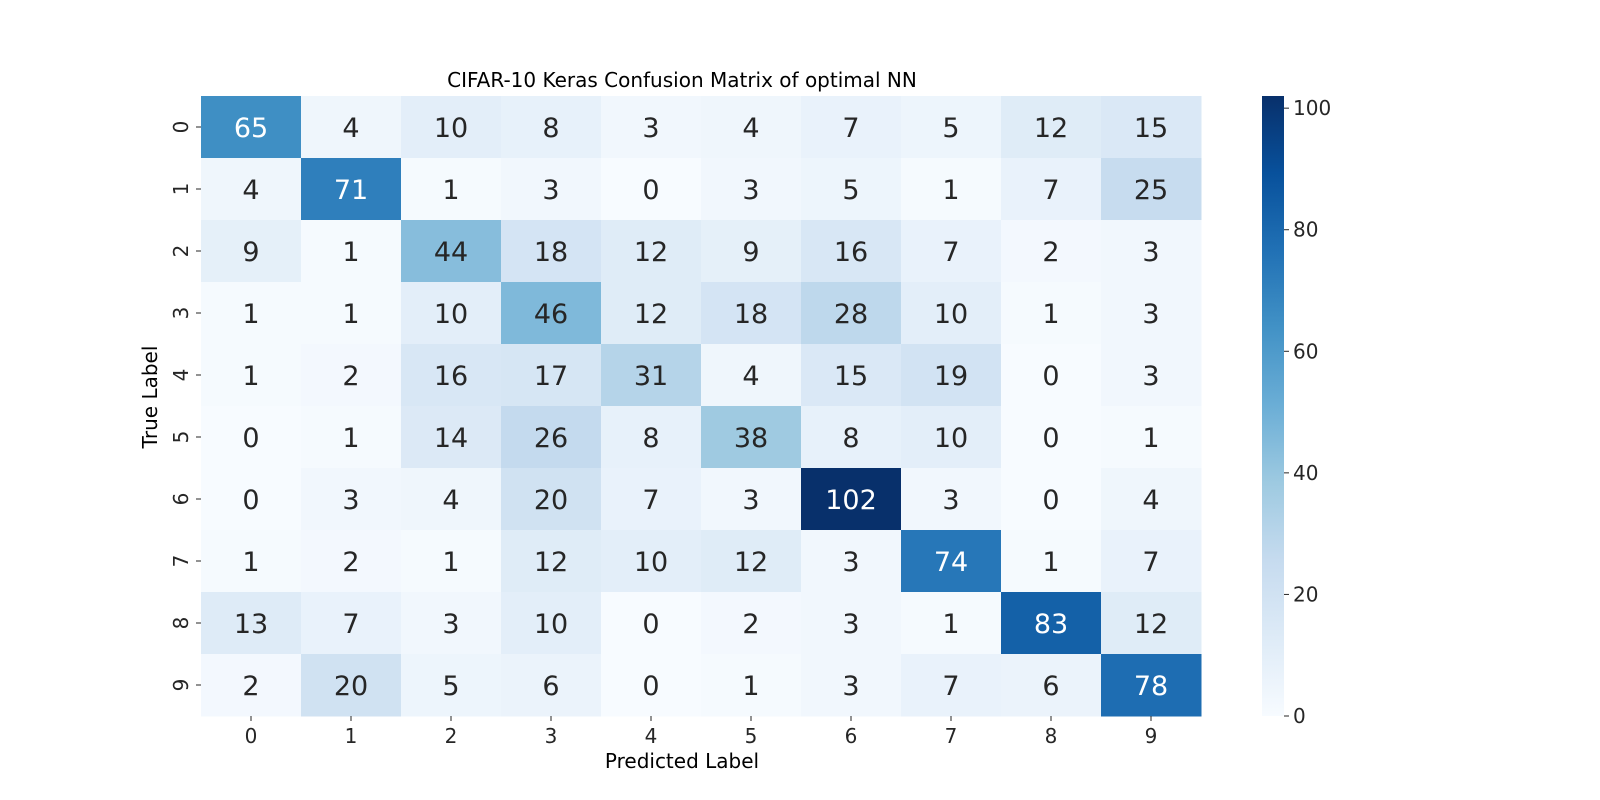 This screenshot has height=800, width=1600. What do you see at coordinates (181, 313) in the screenshot?
I see `y-tick-label: 3` at bounding box center [181, 313].